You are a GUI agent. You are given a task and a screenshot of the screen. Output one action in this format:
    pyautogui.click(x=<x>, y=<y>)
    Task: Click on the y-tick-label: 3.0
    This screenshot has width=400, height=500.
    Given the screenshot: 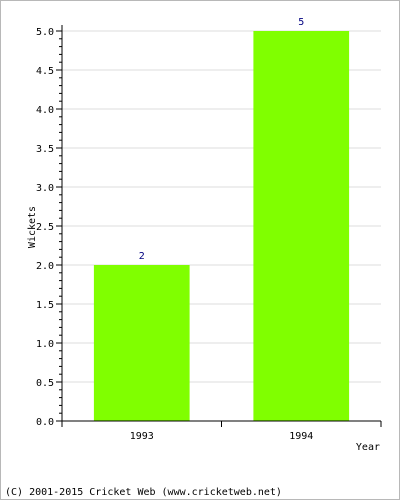 What is the action you would take?
    pyautogui.click(x=45, y=188)
    